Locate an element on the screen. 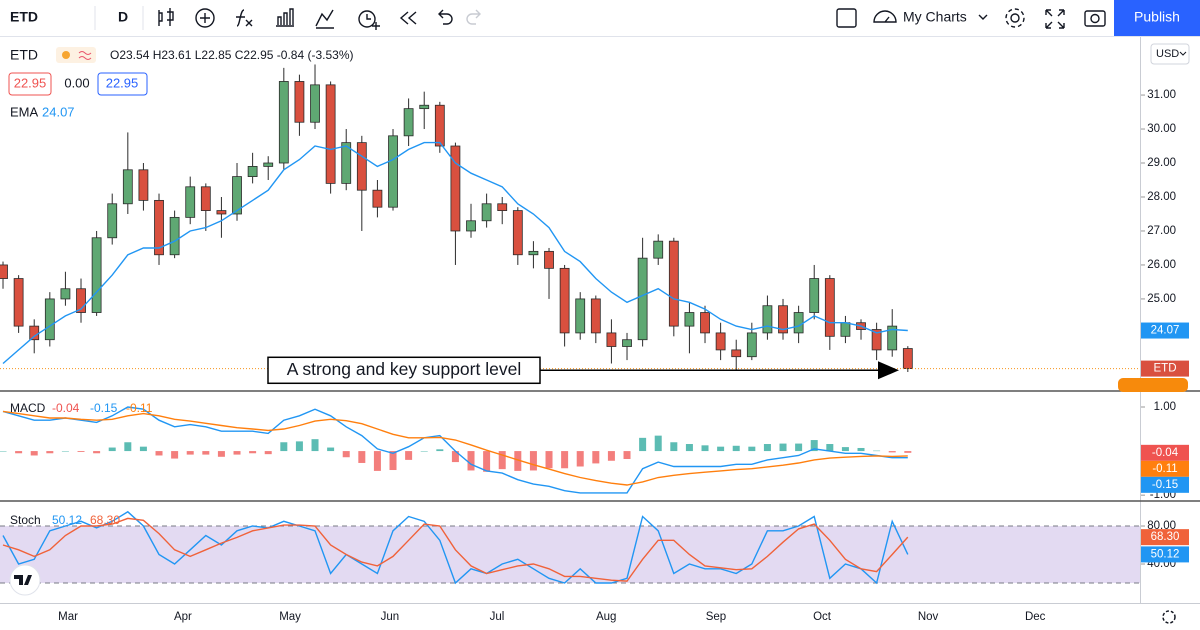  ema-tag-bg is located at coordinates (1165, 330).